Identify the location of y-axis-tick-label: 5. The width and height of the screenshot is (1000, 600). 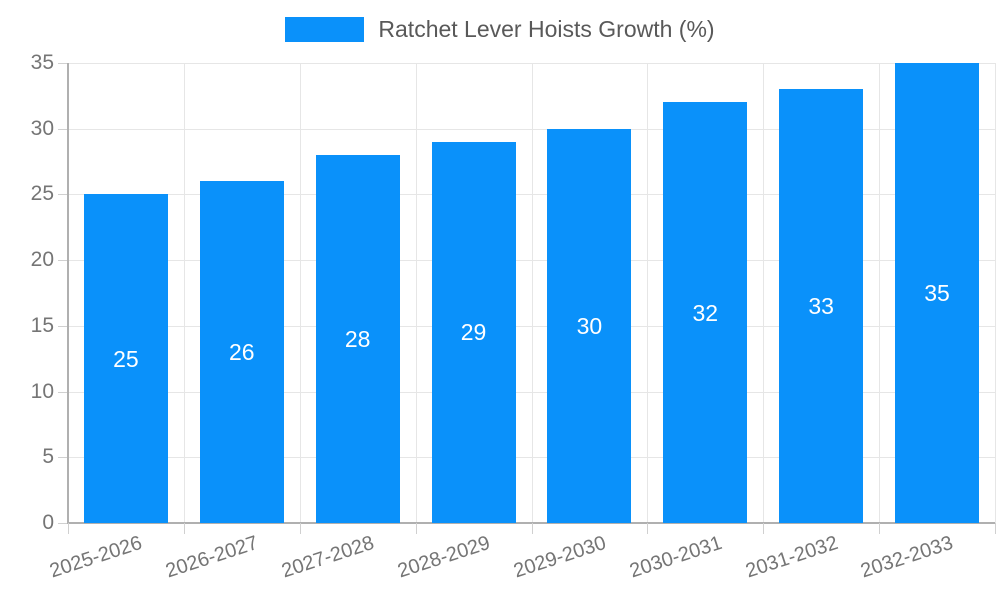
(48, 457).